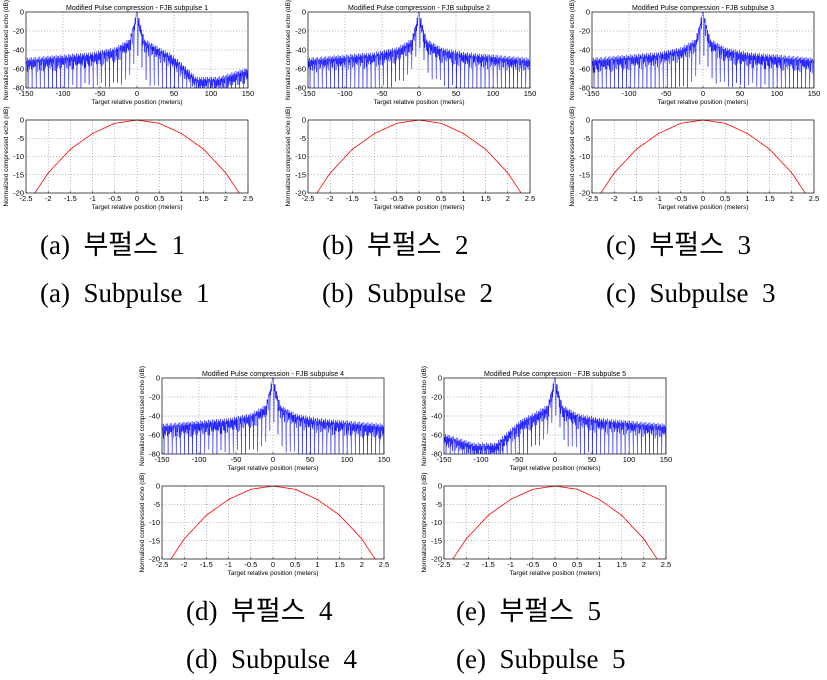 The width and height of the screenshot is (827, 680). Describe the element at coordinates (419, 198) in the screenshot. I see `xtick-label-bottom-1-5: 0` at that location.